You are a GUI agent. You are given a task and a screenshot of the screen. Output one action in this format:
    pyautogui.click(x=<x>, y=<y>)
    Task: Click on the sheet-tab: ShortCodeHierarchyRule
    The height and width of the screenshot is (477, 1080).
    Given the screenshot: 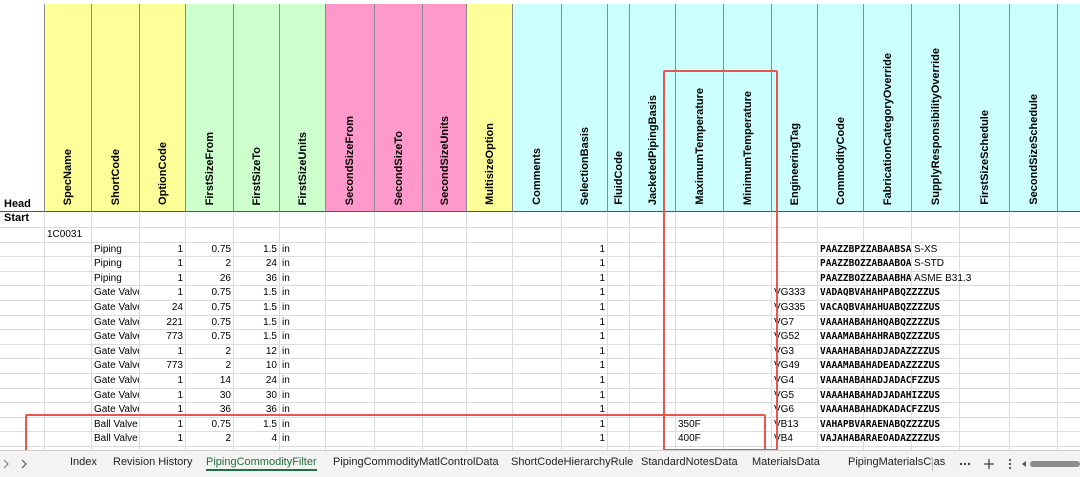 What is the action you would take?
    pyautogui.click(x=572, y=462)
    